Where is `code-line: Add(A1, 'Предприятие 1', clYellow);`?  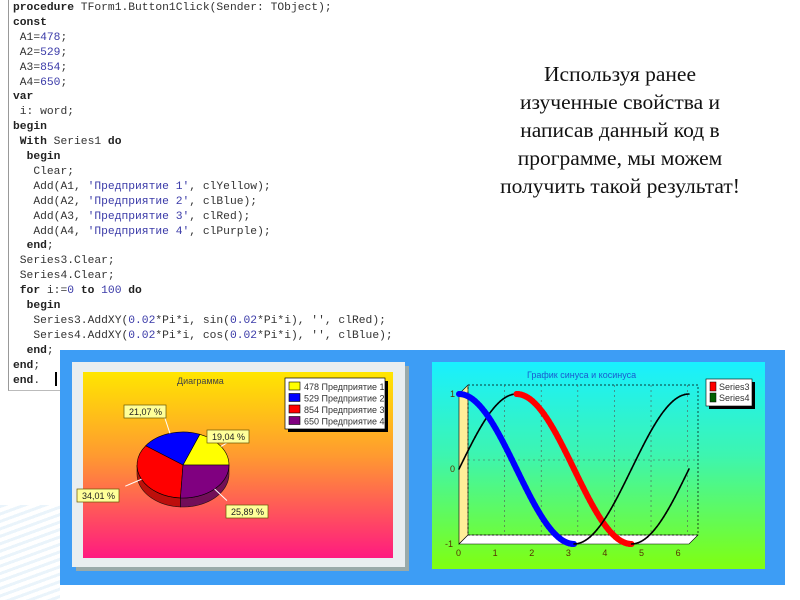 code-line: Add(A1, 'Предприятие 1', clYellow); is located at coordinates (142, 186).